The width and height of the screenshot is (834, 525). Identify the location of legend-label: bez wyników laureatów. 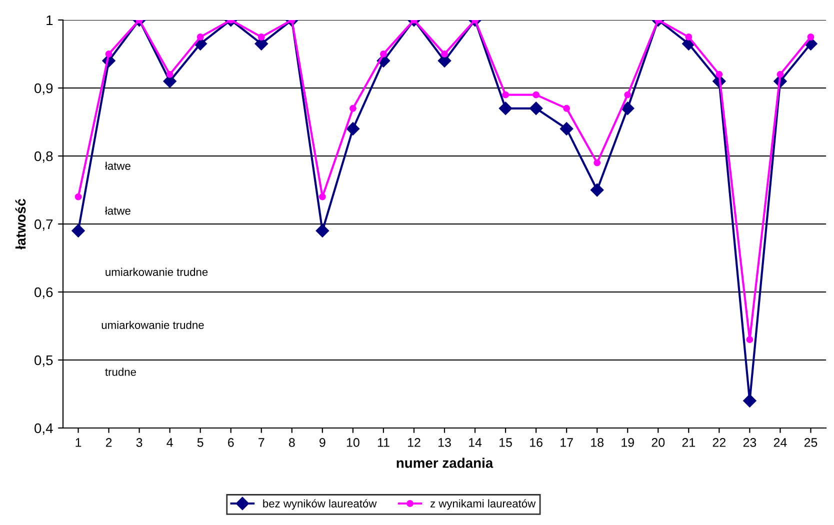
(320, 504).